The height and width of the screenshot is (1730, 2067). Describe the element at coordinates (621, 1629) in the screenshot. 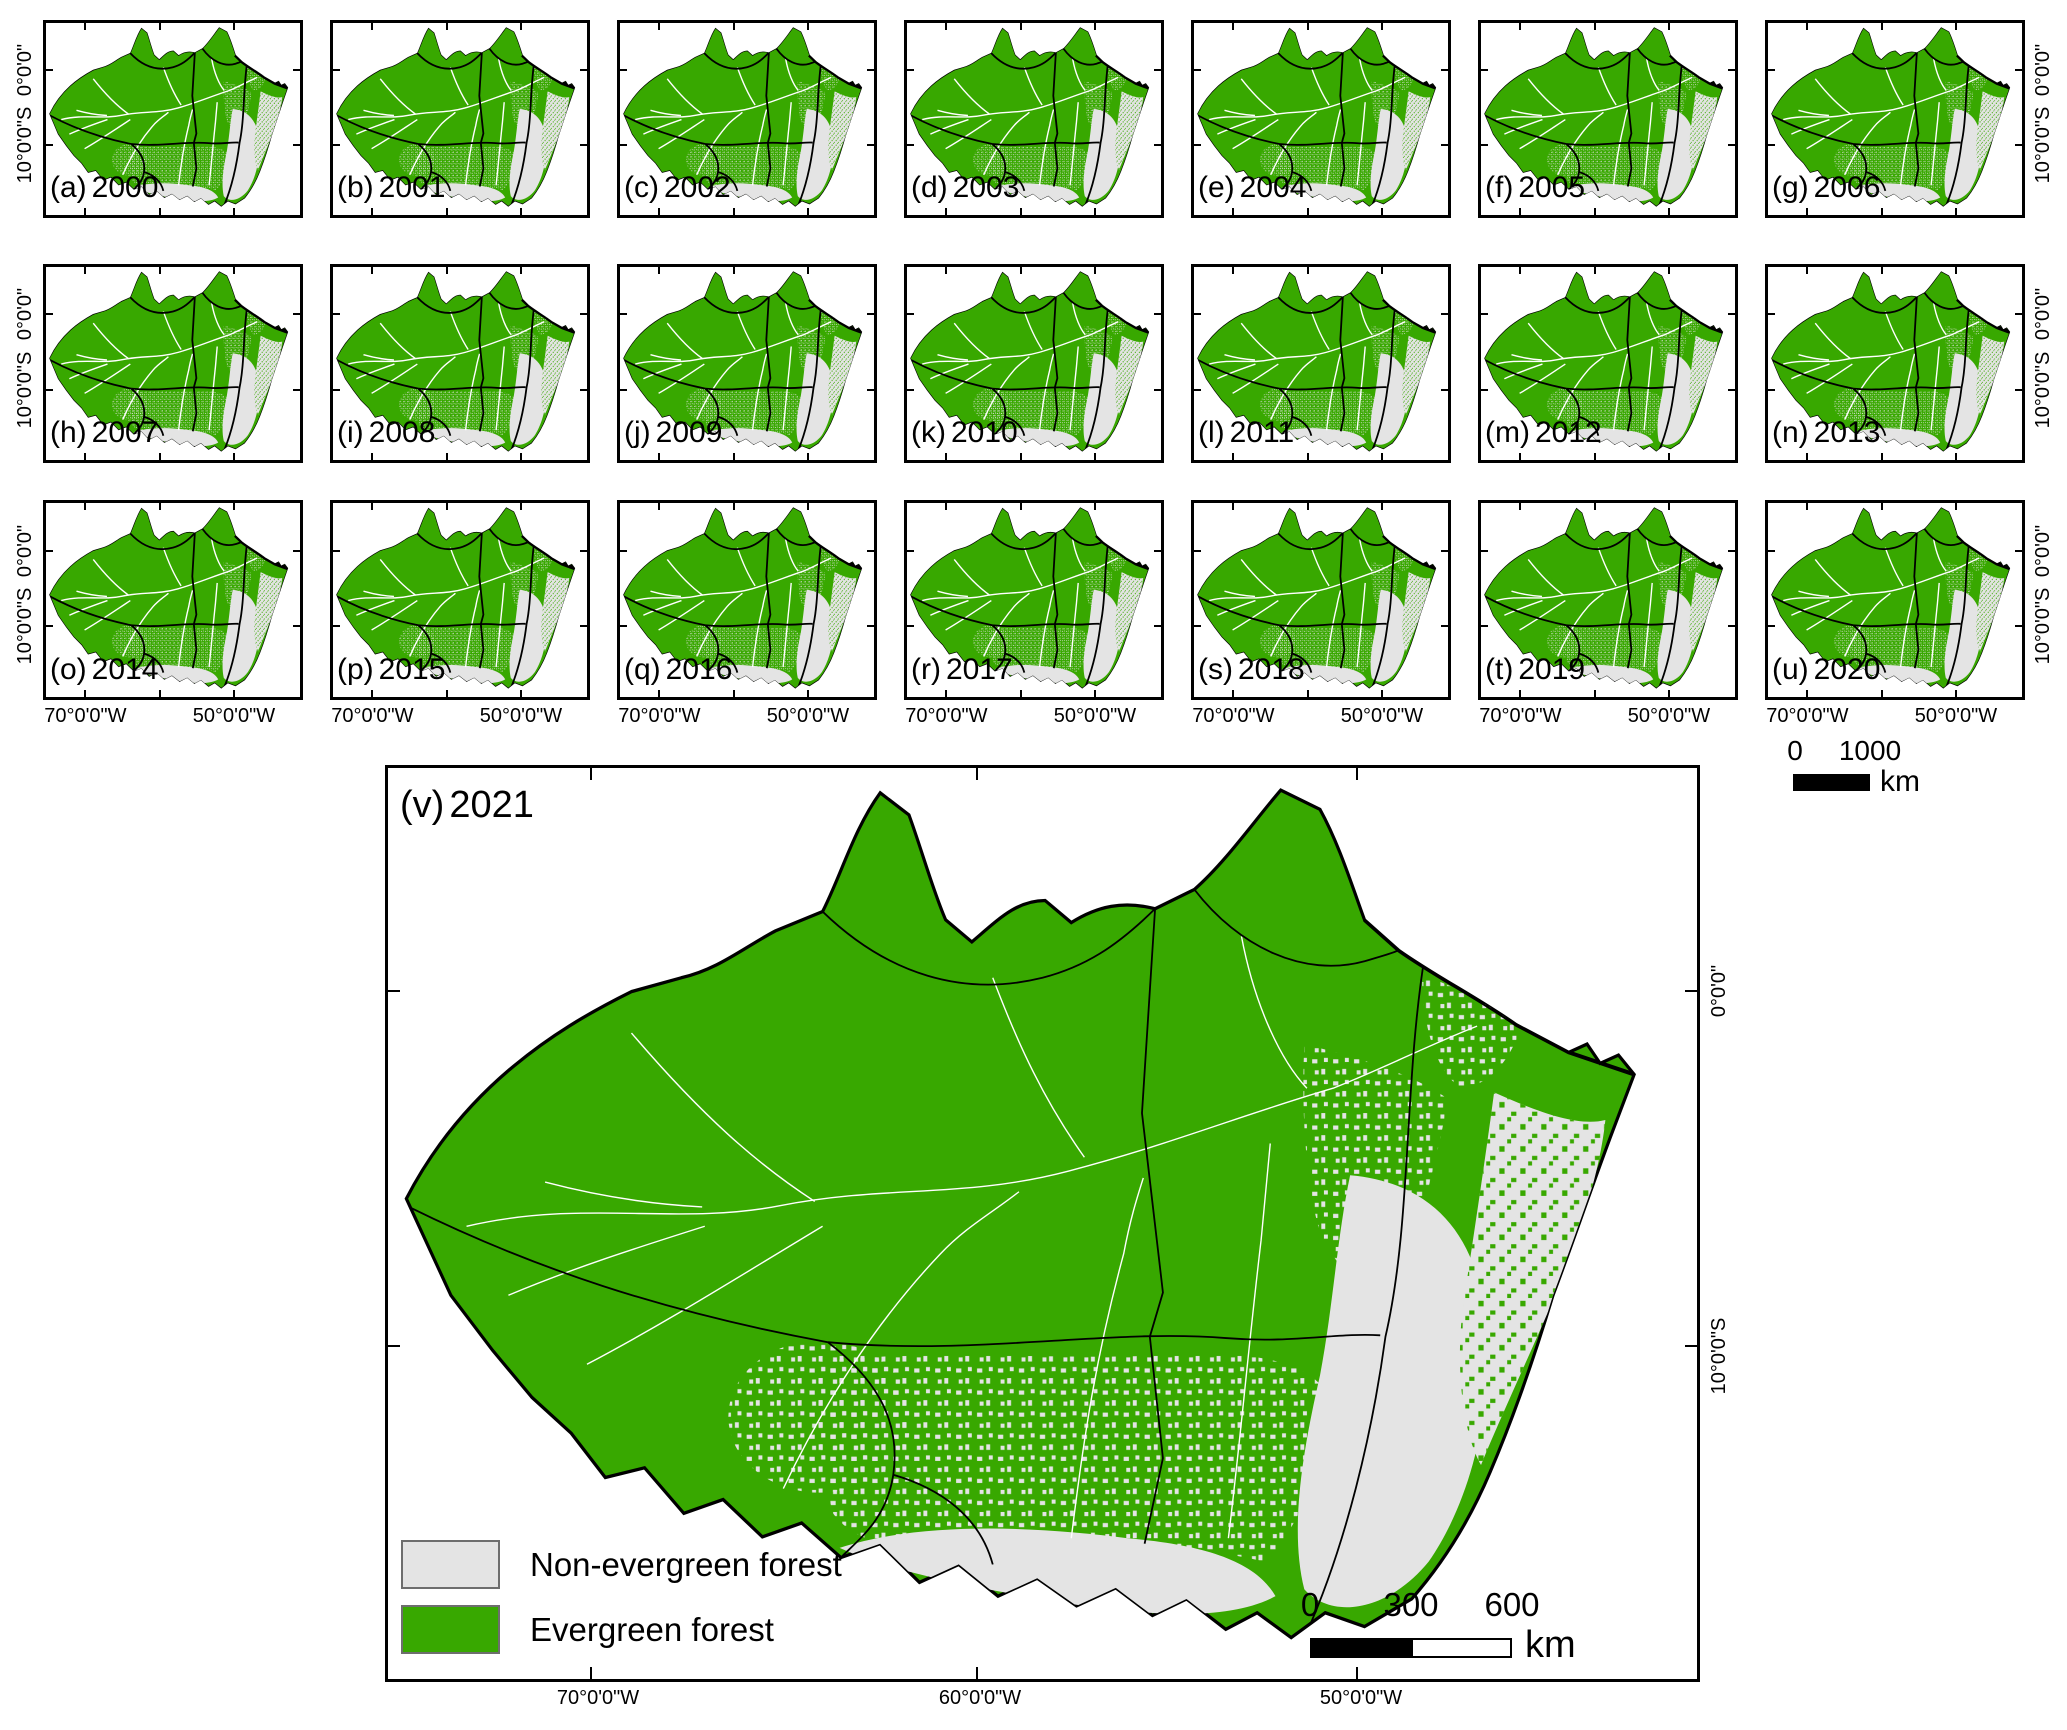

I see `legend-item: Evergreen forest` at that location.